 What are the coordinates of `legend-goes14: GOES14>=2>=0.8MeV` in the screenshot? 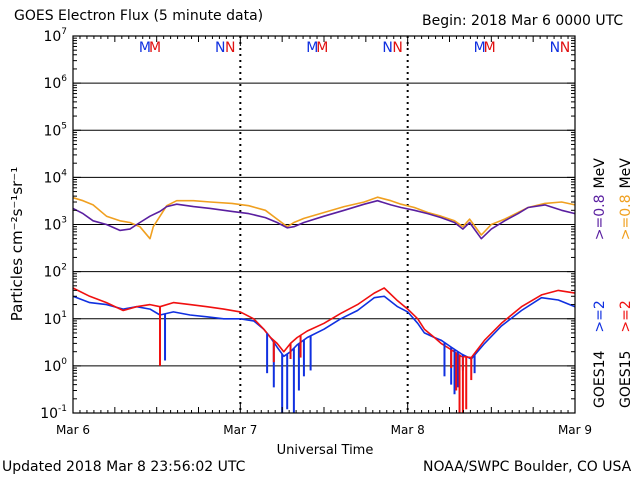 It's located at (600, 283).